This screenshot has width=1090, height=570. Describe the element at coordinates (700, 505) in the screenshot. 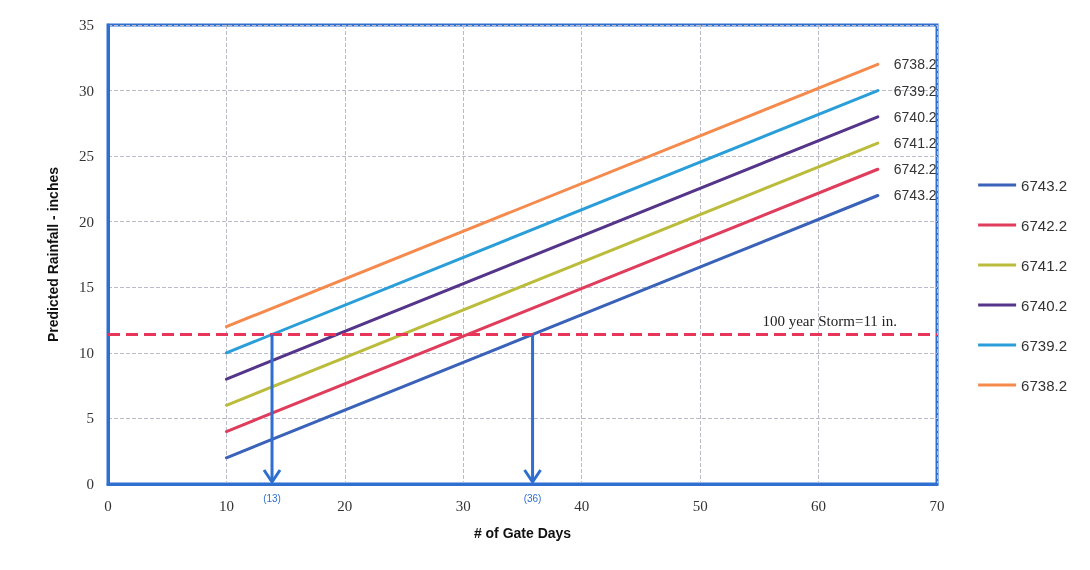

I see `x-tick-label: 50` at that location.